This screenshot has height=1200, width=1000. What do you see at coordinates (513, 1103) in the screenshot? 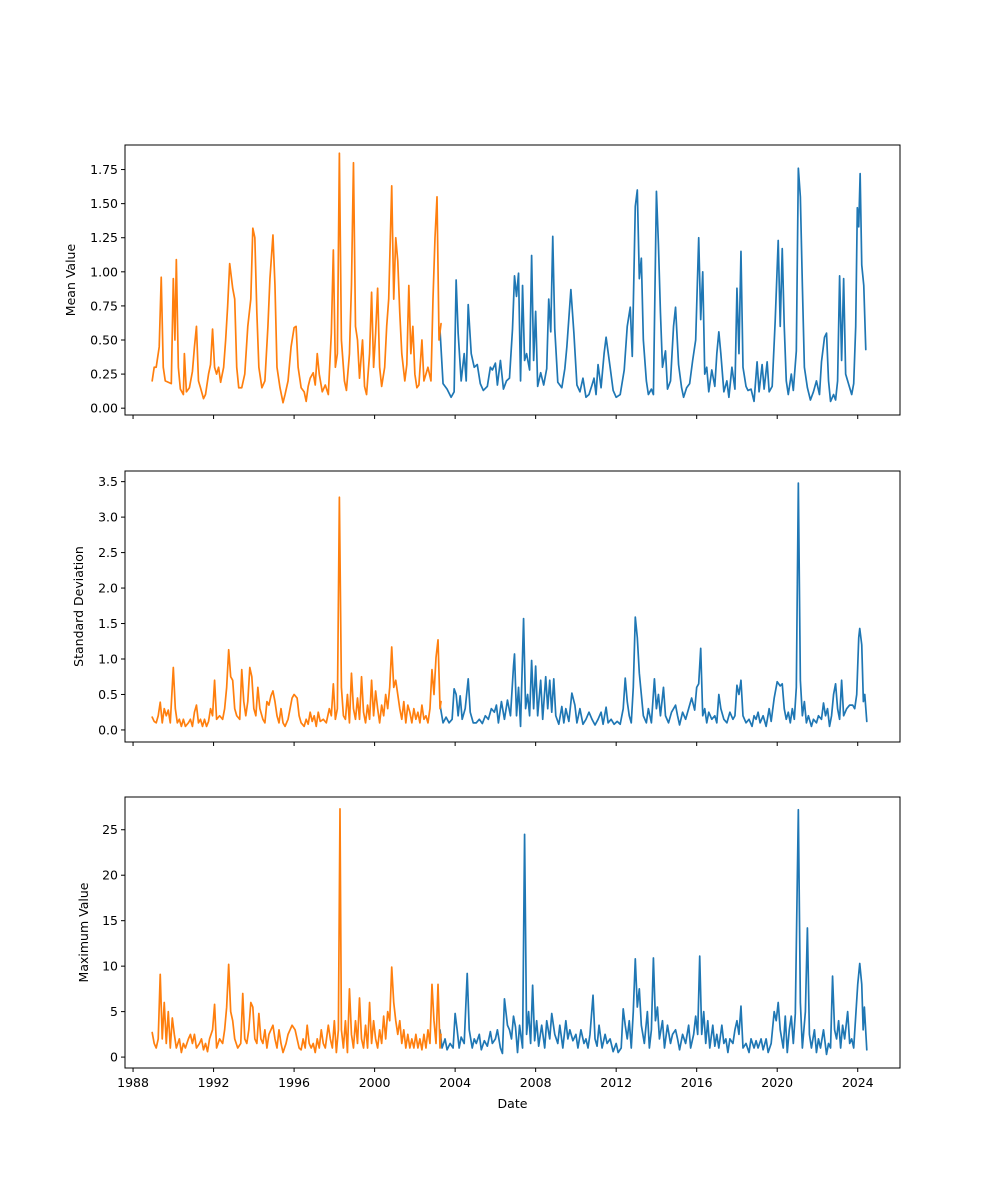
I see `x-axis-label: Date` at bounding box center [513, 1103].